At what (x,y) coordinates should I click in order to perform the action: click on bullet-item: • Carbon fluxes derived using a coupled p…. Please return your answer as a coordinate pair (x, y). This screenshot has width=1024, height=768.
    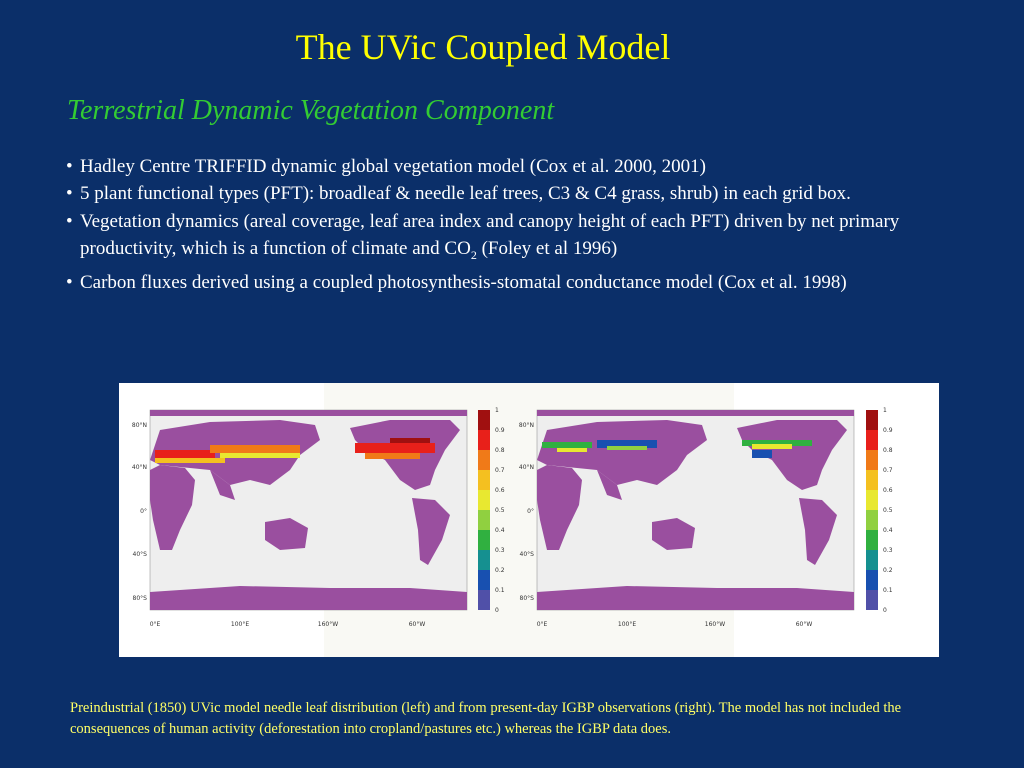
    Looking at the image, I should click on (516, 282).